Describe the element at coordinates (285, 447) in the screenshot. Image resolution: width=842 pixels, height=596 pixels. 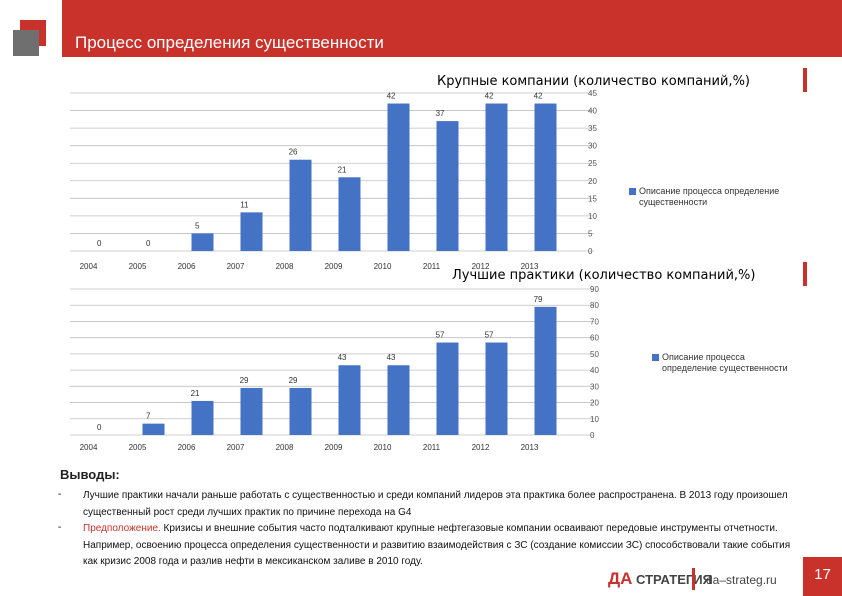
I see `chart2-xtick-label: 2008` at that location.